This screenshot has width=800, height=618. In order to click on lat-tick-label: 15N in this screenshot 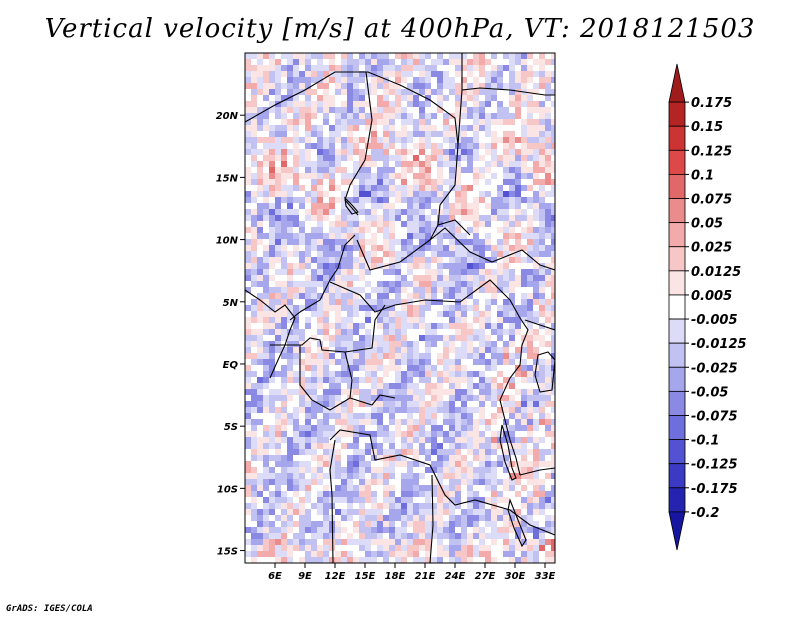, I will do `click(227, 178)`.